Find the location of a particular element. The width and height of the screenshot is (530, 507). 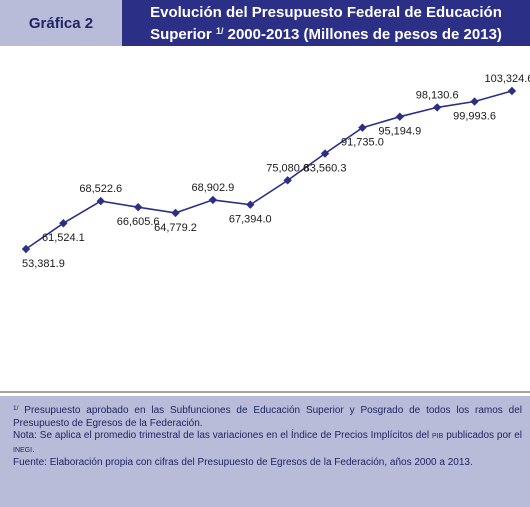

data-point-2001 is located at coordinates (63, 223).